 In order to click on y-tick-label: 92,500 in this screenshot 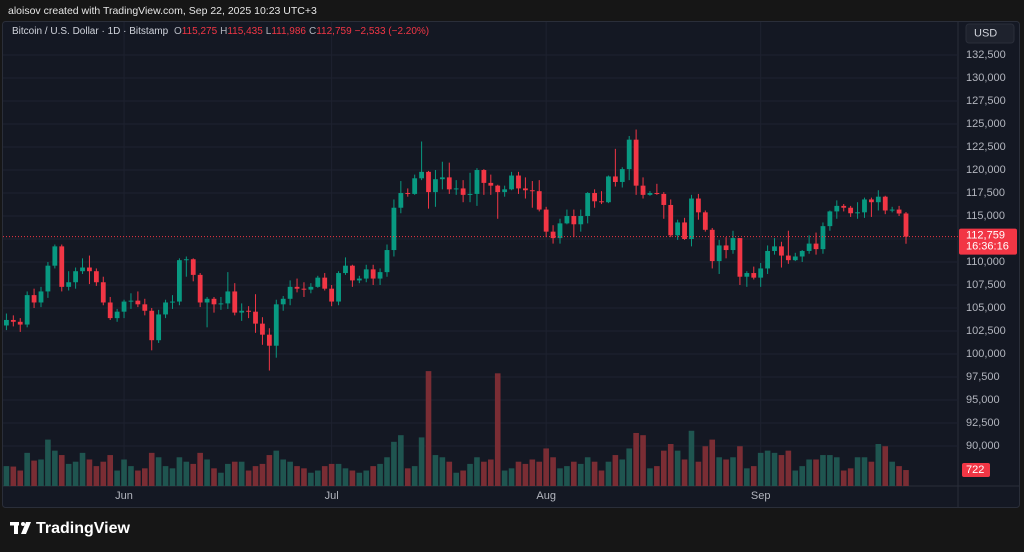, I will do `click(983, 423)`.